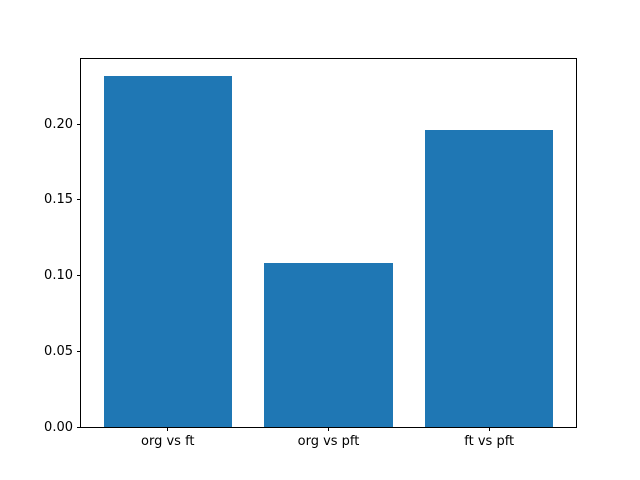  What do you see at coordinates (58, 124) in the screenshot?
I see `y-axis-tick-label: 0.20` at bounding box center [58, 124].